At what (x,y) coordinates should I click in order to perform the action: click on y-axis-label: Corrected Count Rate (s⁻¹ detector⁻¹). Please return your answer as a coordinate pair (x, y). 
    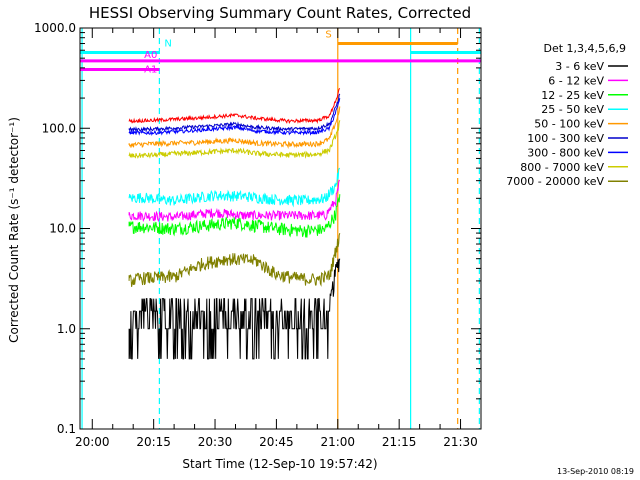
    Looking at the image, I should click on (14, 230).